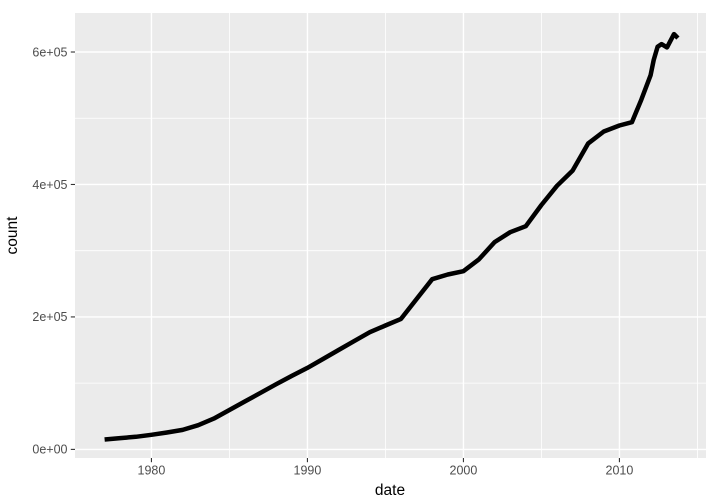 The width and height of the screenshot is (720, 504). Describe the element at coordinates (49, 317) in the screenshot. I see `y-tick-label: 2e+05` at that location.